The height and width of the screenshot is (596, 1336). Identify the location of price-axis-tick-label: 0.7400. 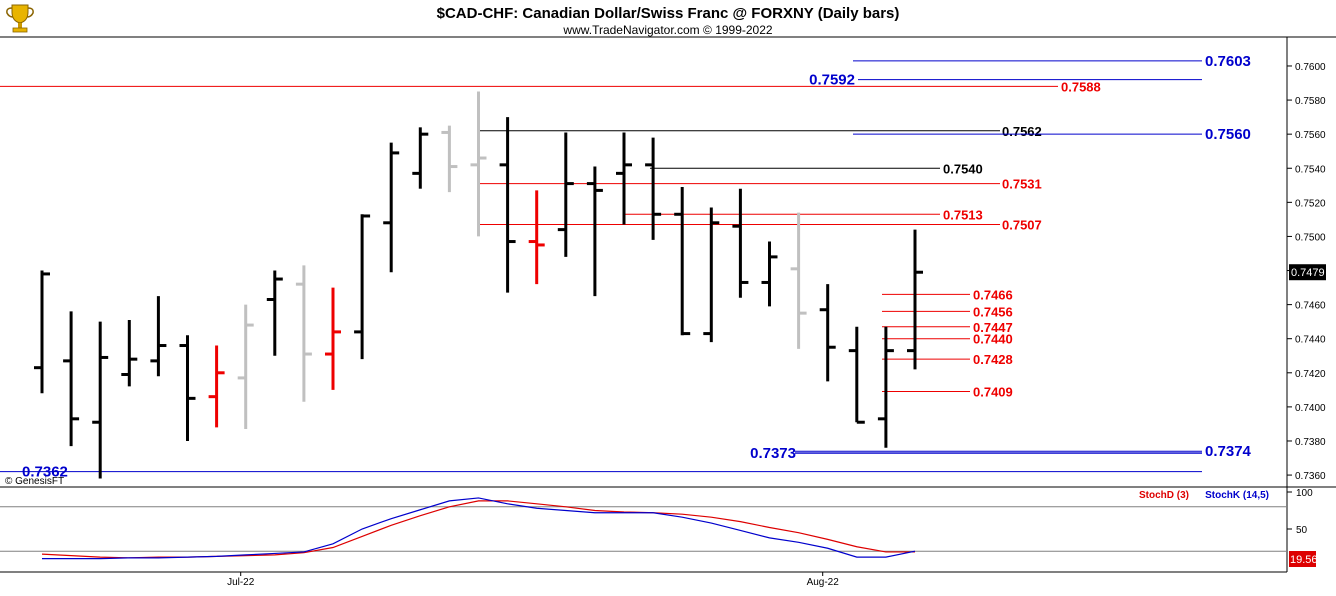
(1310, 408).